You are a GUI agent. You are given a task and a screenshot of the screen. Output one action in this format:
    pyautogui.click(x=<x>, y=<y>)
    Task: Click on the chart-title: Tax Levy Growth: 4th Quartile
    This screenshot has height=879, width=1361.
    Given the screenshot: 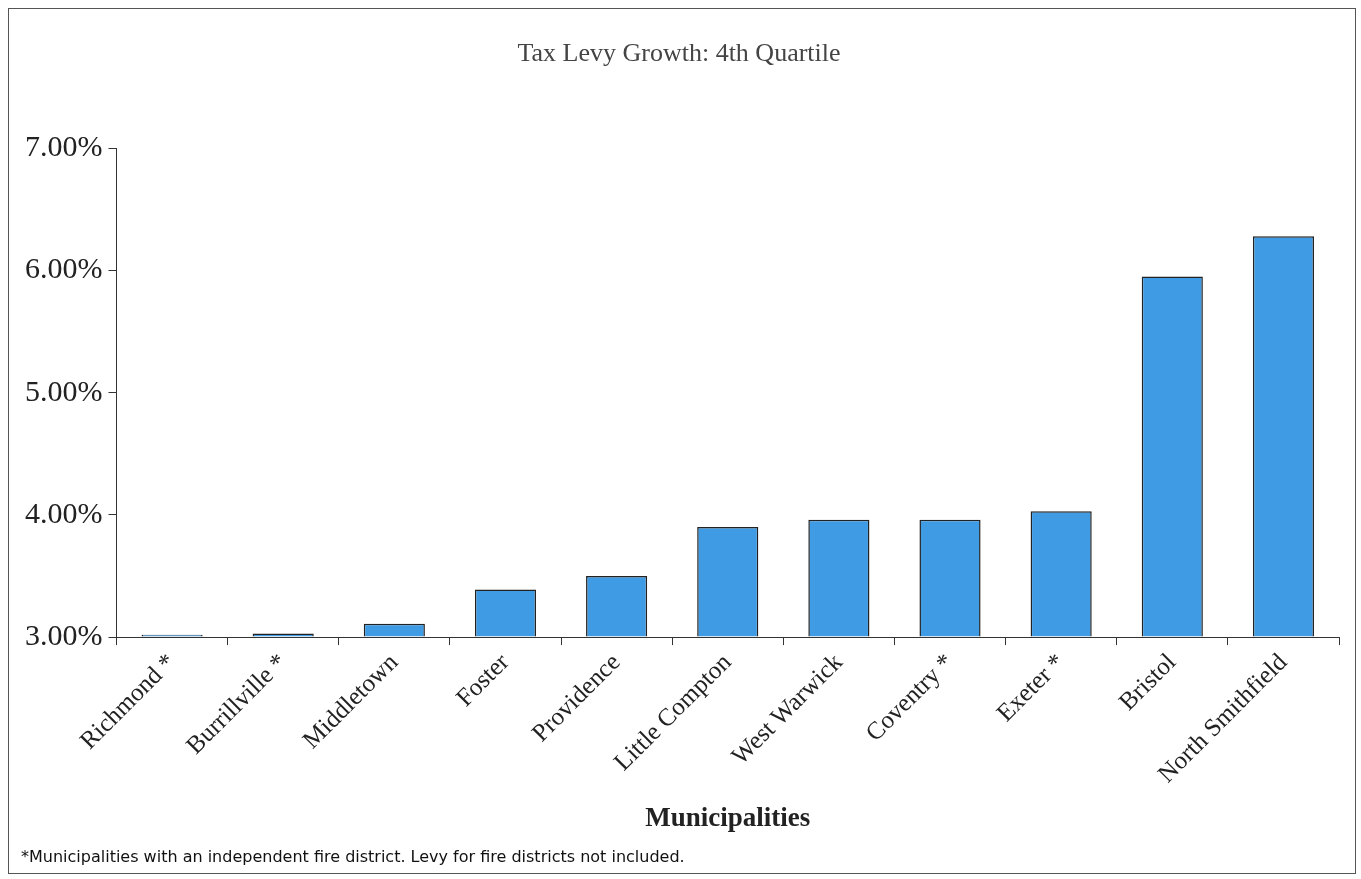 What is the action you would take?
    pyautogui.click(x=679, y=53)
    